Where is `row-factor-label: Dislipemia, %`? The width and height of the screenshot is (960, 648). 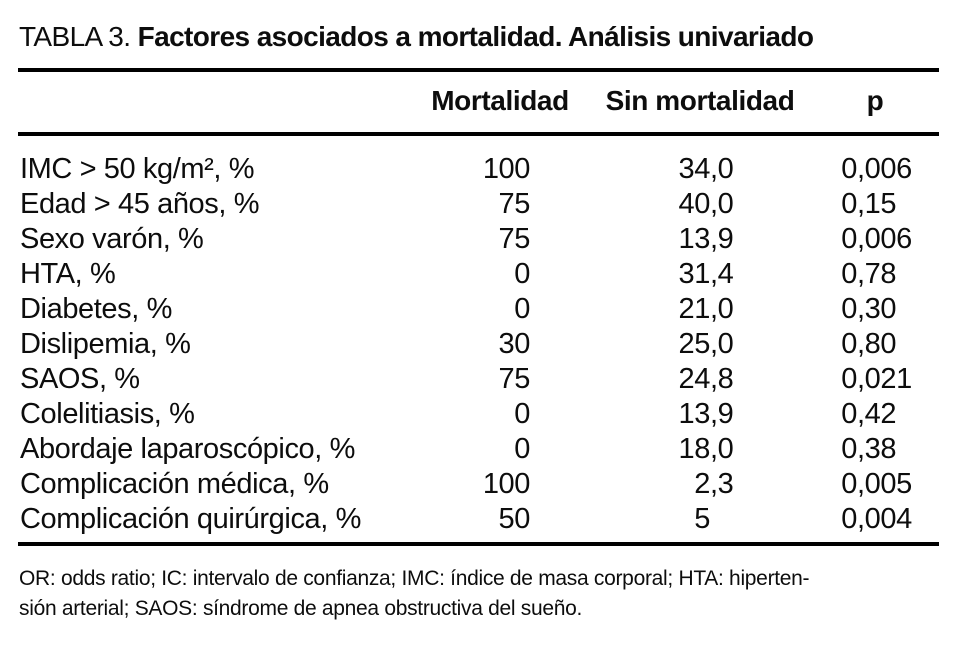 row-factor-label: Dislipemia, % is located at coordinates (105, 344).